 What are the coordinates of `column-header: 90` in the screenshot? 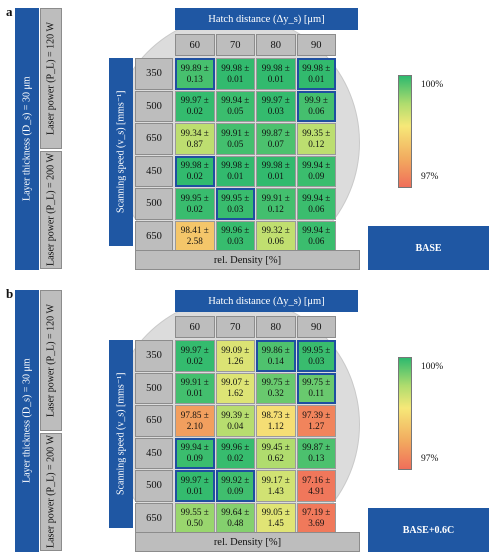 It's located at (316, 327).